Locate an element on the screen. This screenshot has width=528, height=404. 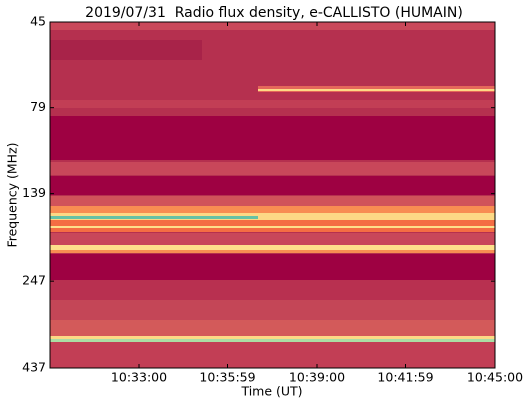
x-axis-label: Time (UT) is located at coordinates (271, 391).